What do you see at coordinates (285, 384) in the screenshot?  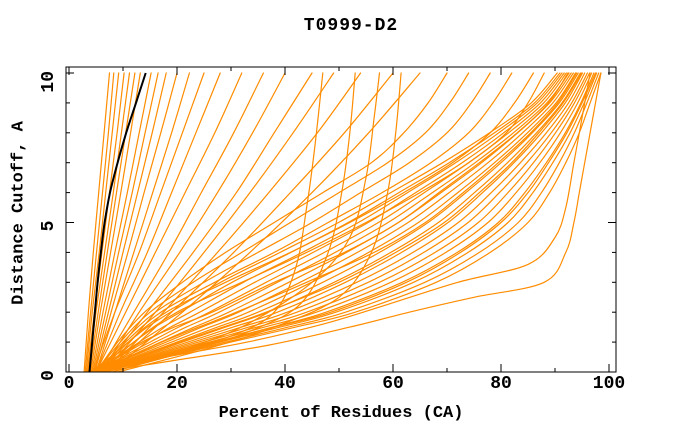 I see `x-tick-label: 40` at bounding box center [285, 384].